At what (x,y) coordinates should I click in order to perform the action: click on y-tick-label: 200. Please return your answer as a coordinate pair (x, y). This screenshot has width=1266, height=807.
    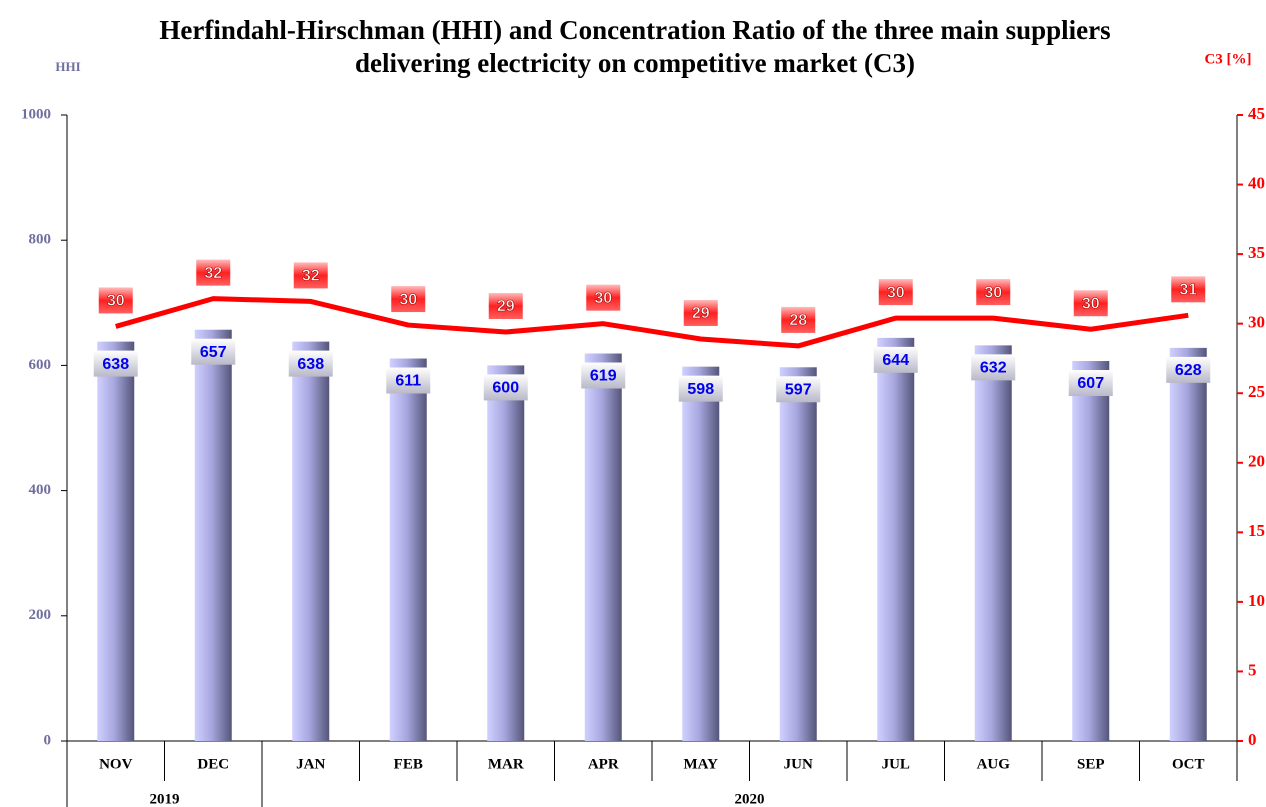
    Looking at the image, I should click on (40, 615).